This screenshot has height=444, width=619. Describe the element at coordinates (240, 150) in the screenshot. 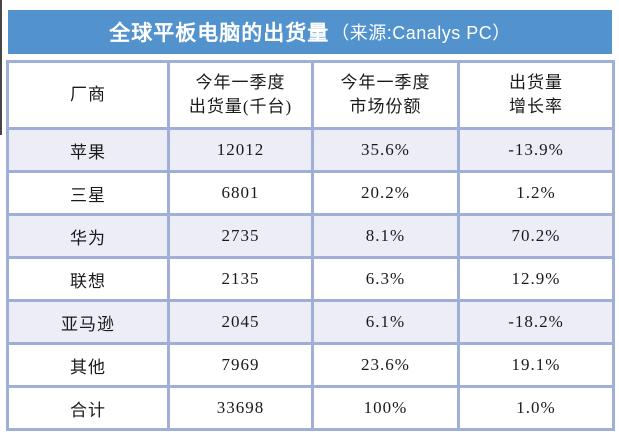

I see `cell-shipments: 12012` at that location.